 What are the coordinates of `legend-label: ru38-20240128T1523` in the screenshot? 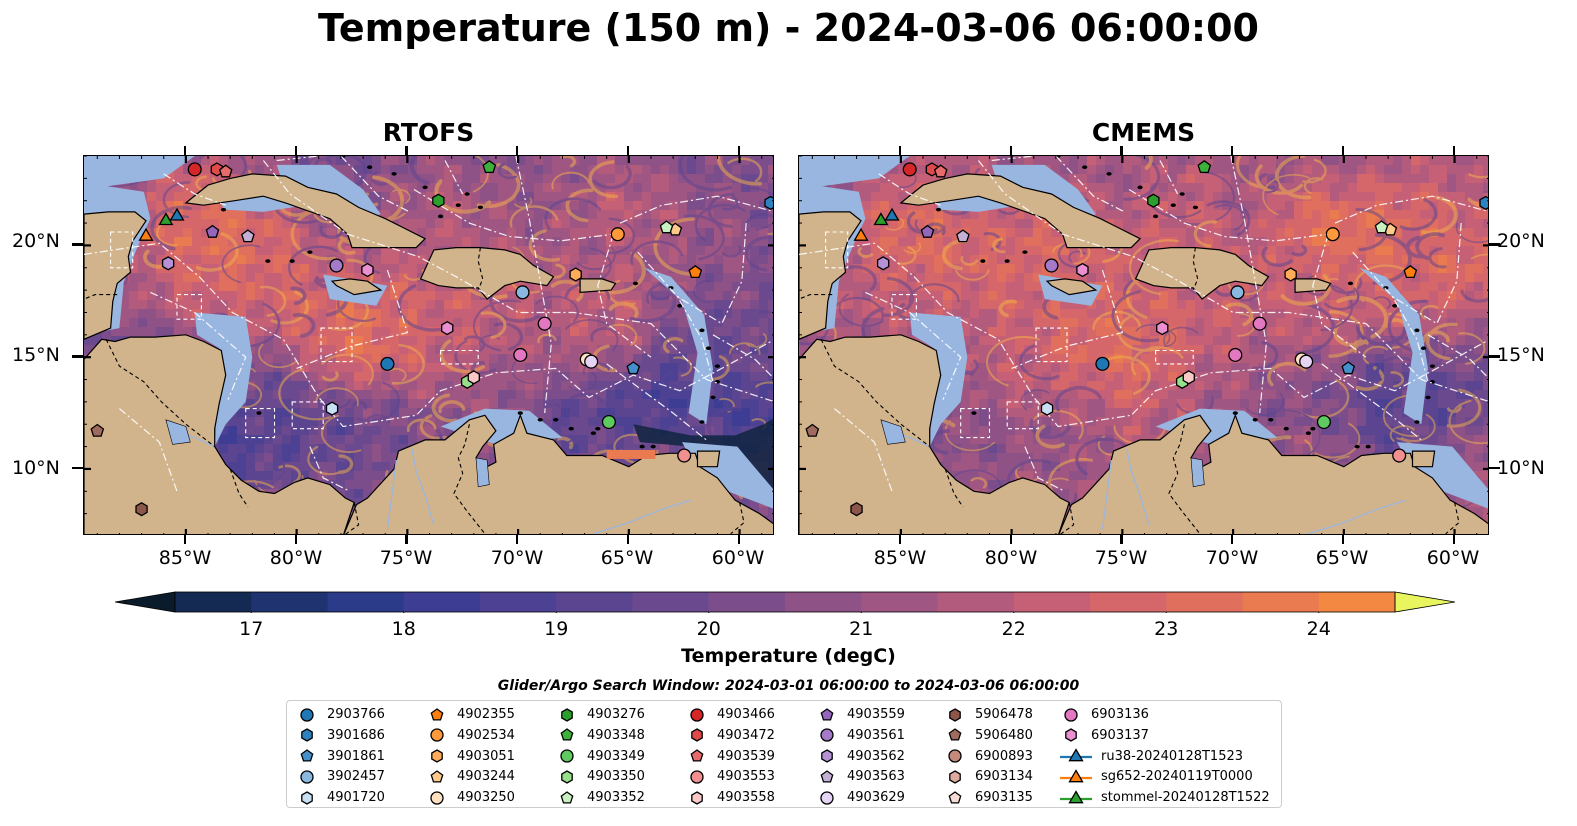 It's located at (1172, 756).